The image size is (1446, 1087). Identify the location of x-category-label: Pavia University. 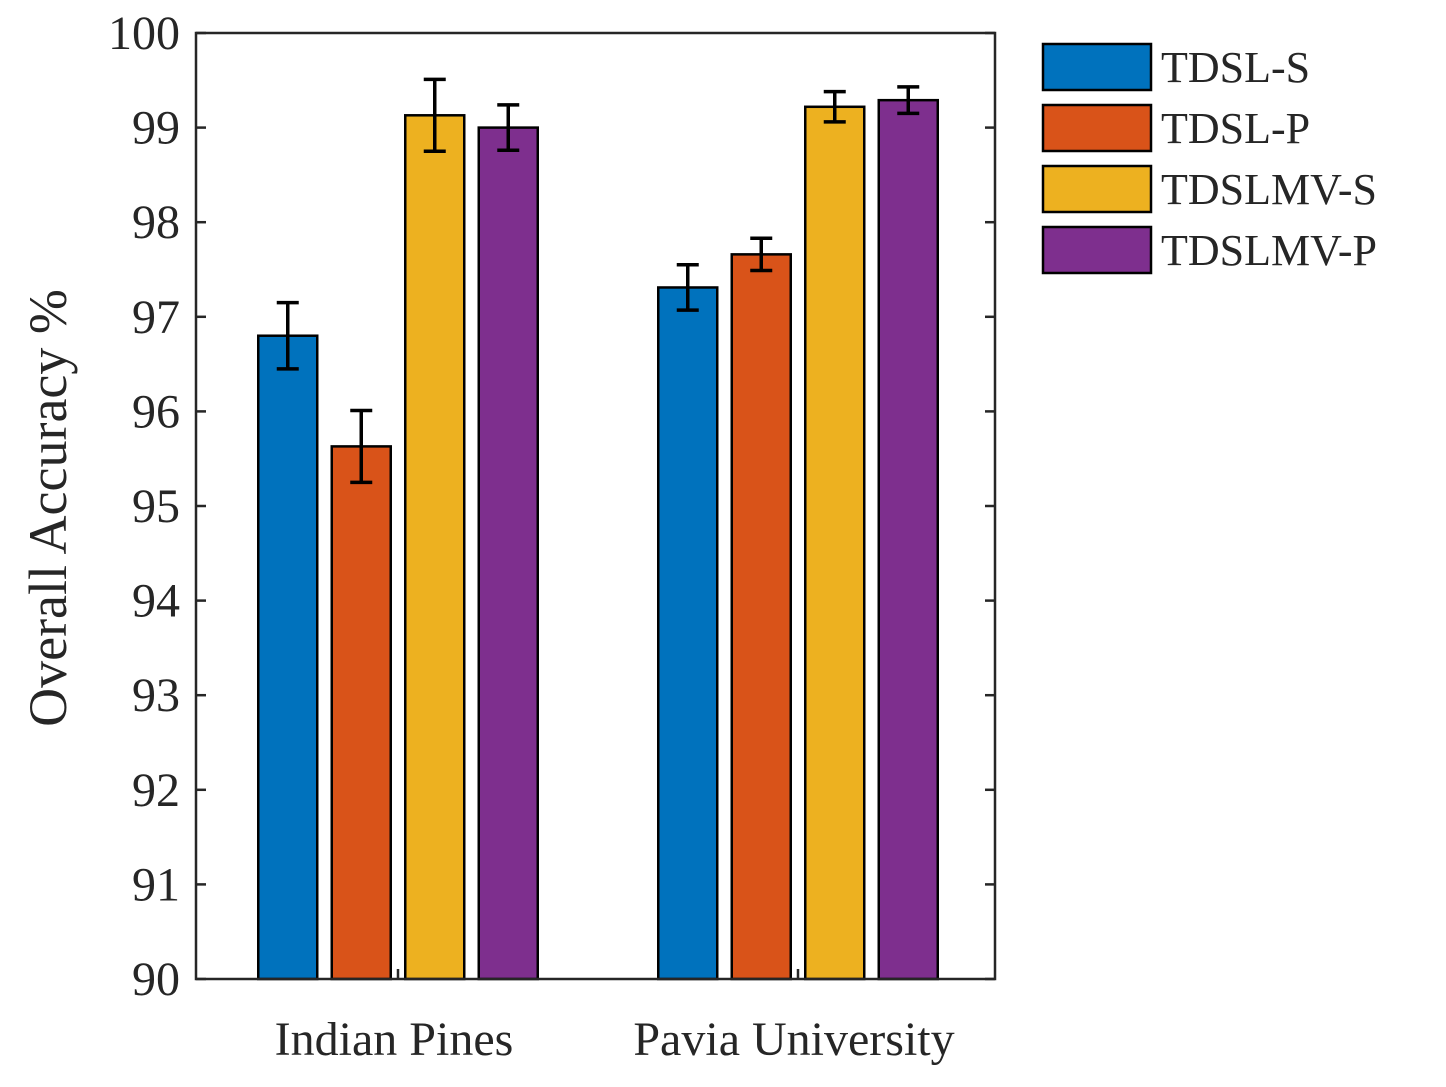
(793, 1039).